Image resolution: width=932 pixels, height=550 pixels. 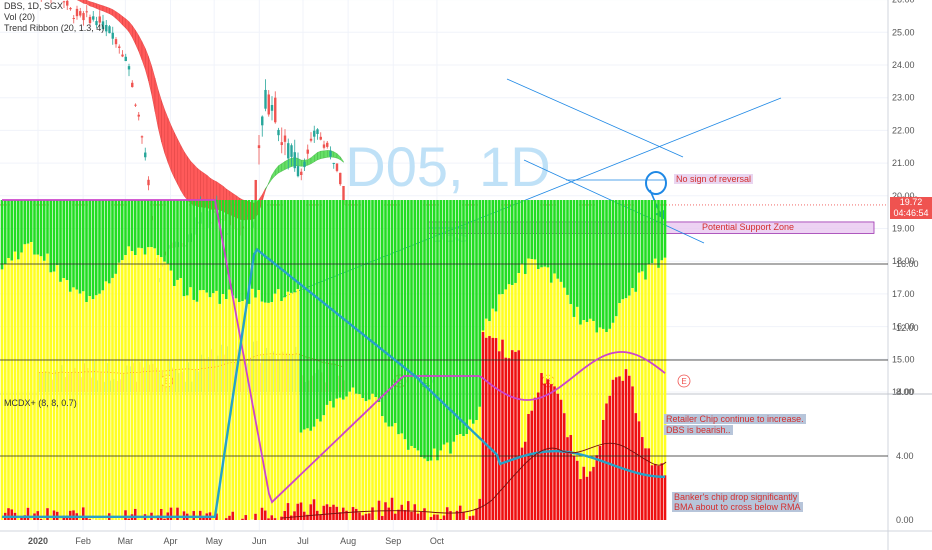 What do you see at coordinates (20, 17) in the screenshot?
I see `legend-volume: Vol (20)` at bounding box center [20, 17].